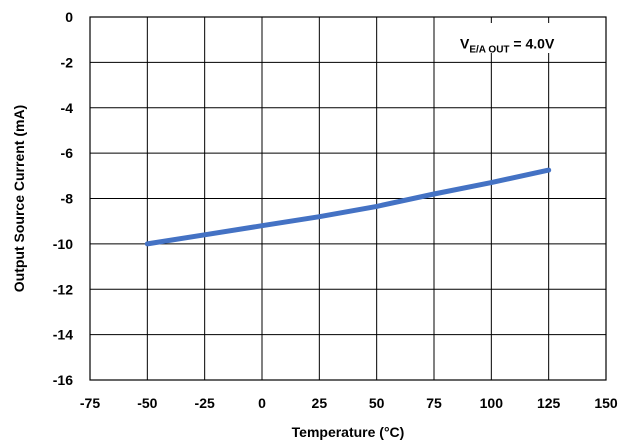 The width and height of the screenshot is (639, 443). I want to click on x-tick-label: 50, so click(377, 403).